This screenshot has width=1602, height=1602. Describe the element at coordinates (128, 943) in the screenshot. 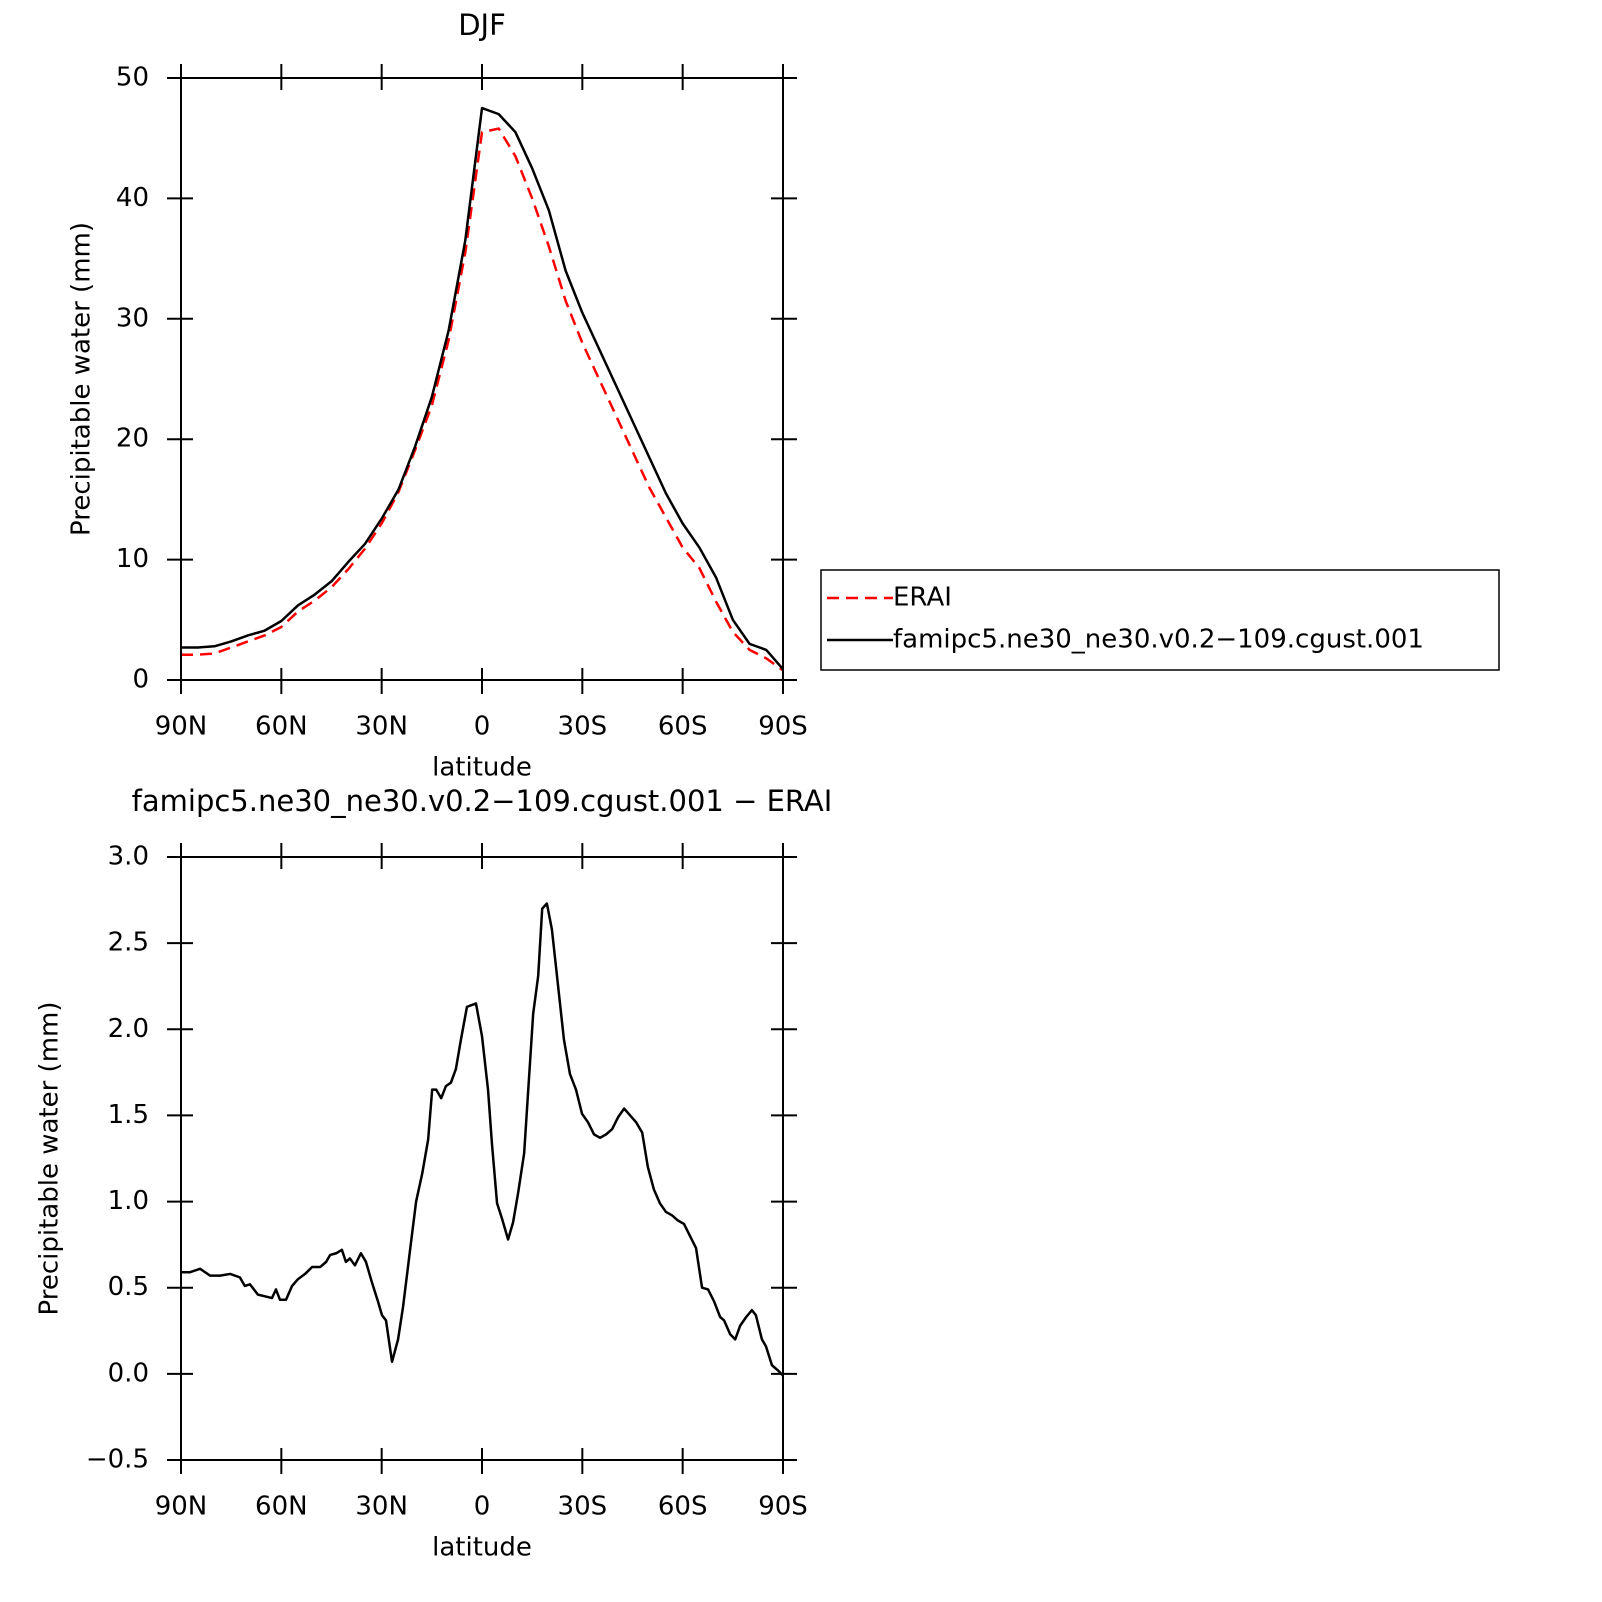

I see `y-tick-label: 2.5` at that location.